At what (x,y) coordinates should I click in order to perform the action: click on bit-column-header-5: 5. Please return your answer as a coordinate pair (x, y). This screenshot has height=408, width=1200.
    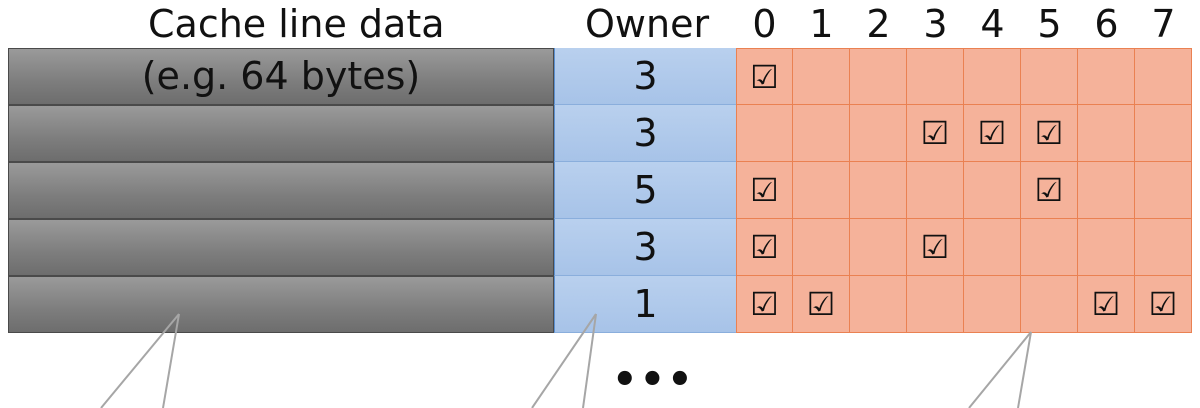
    Looking at the image, I should click on (1049, 24).